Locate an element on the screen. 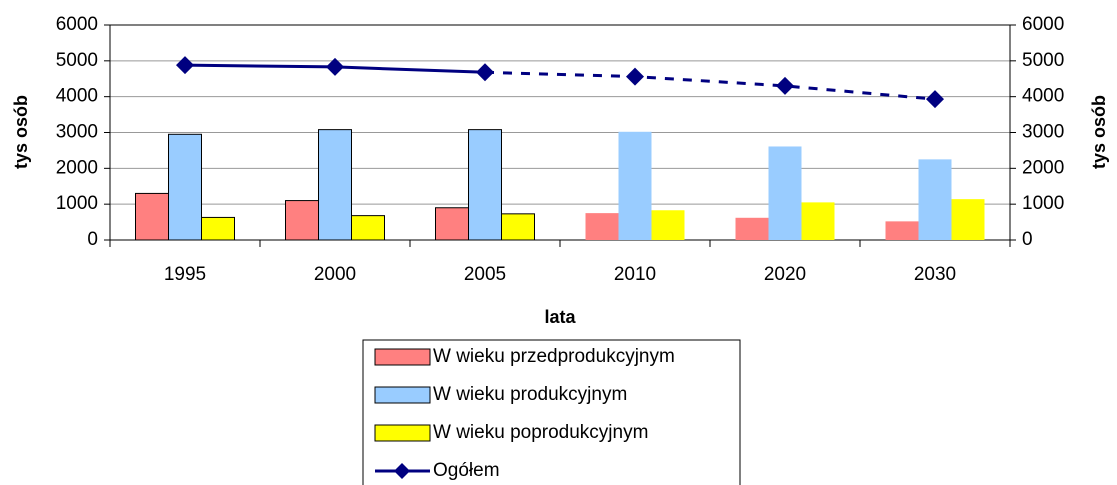 Image resolution: width=1117 pixels, height=485 pixels. x-axis-label: lata is located at coordinates (560, 317).